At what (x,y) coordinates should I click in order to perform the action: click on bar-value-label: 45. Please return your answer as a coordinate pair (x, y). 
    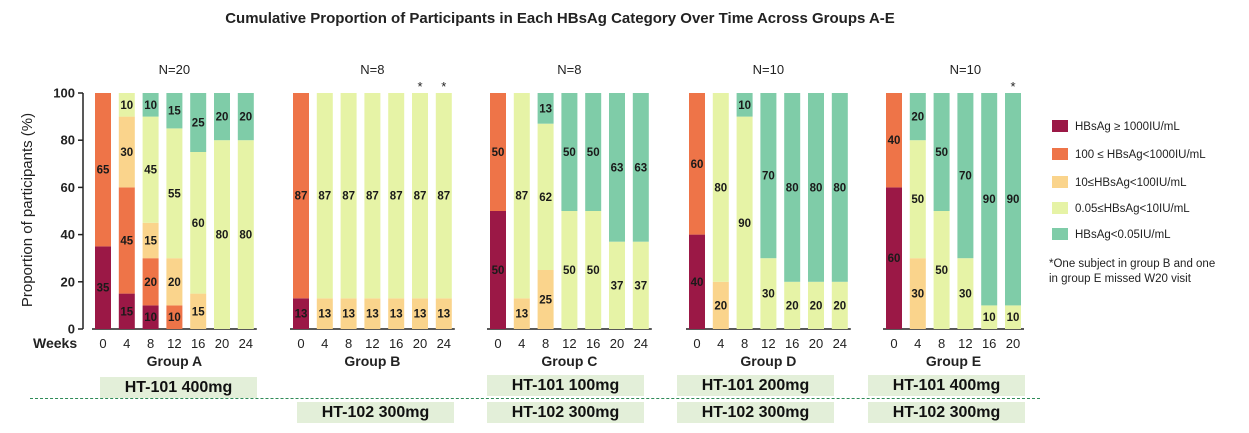
    Looking at the image, I should click on (150, 171).